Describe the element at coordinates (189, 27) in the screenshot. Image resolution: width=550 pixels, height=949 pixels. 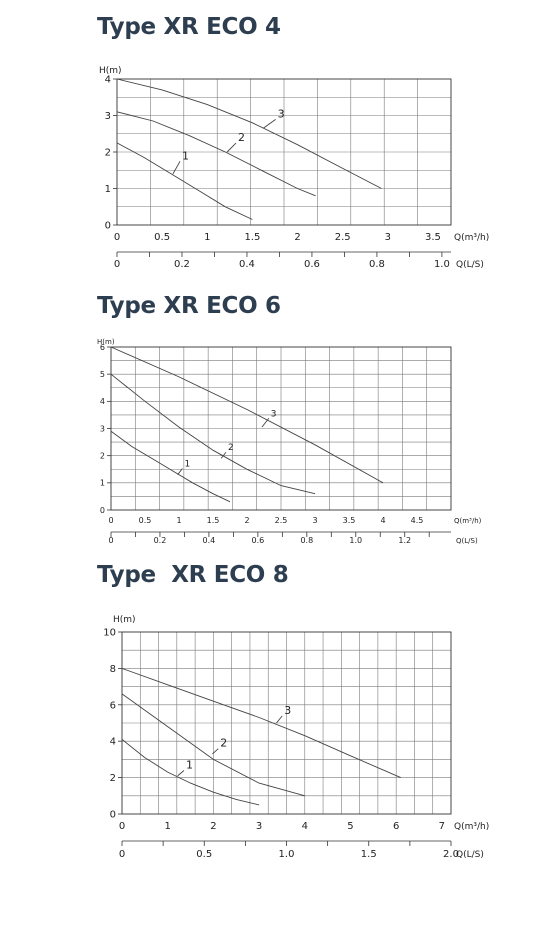
I see `chart-title-eco4: Type XR ECO 4` at that location.